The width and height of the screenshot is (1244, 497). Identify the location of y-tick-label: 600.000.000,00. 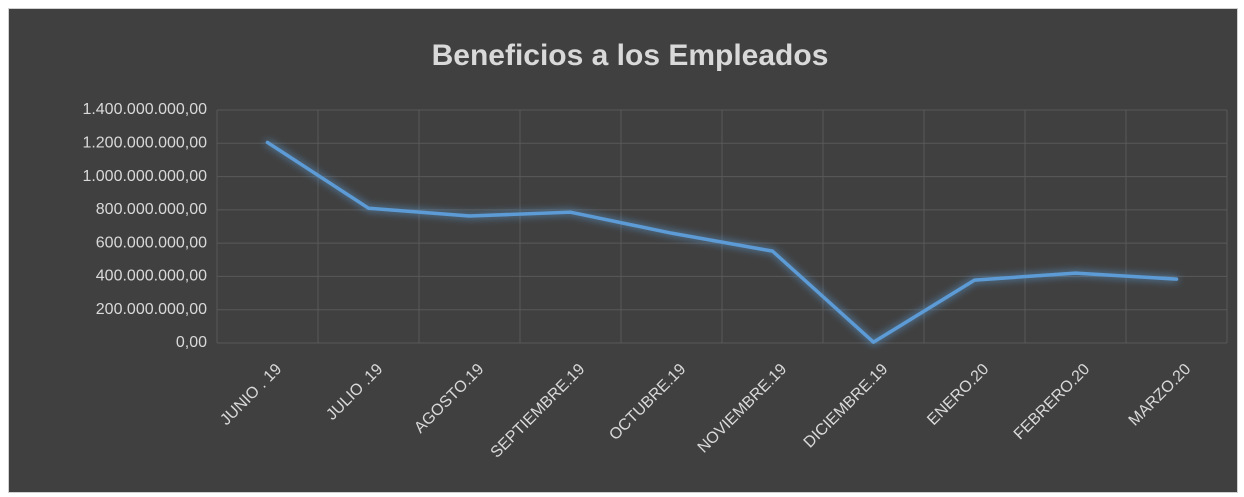
(151, 242).